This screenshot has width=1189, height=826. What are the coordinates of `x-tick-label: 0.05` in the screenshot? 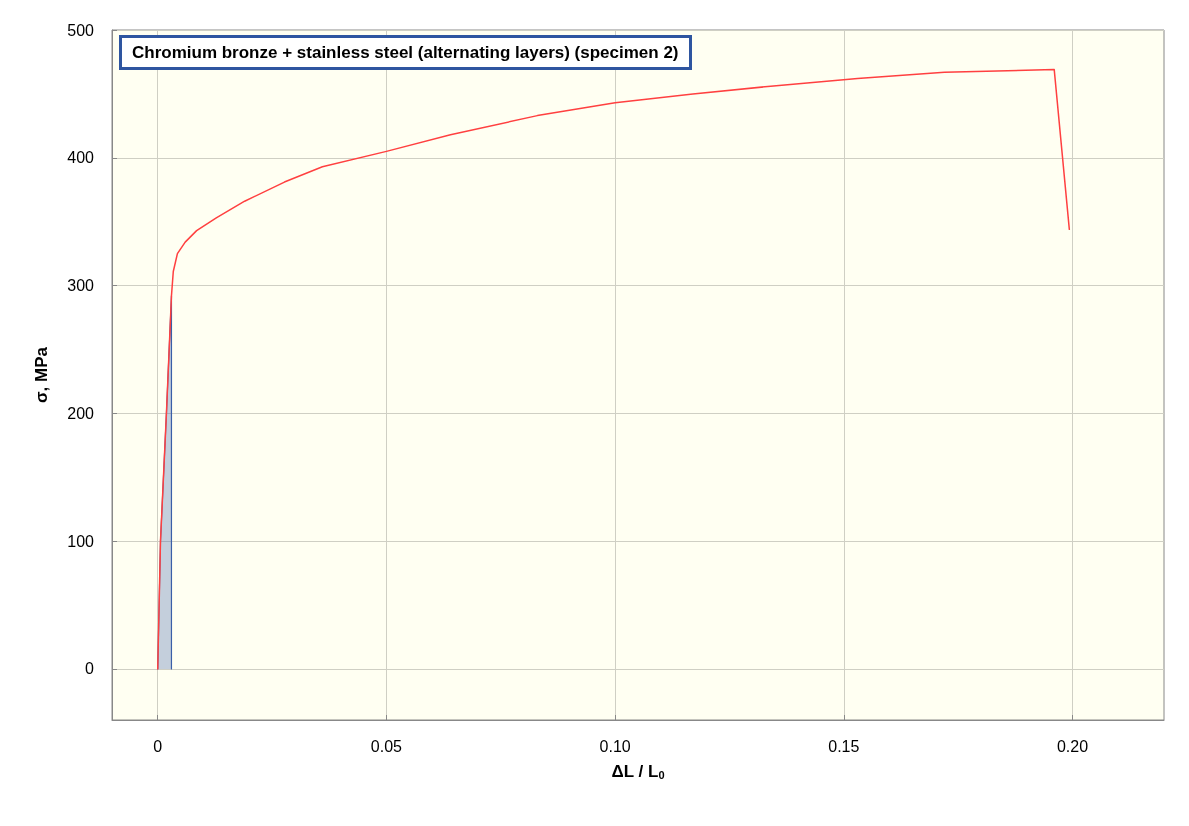 It's located at (386, 746).